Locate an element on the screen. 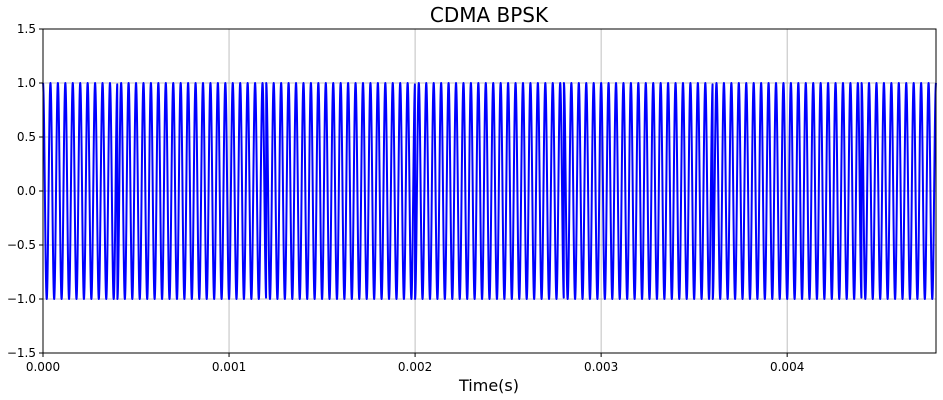 The height and width of the screenshot is (400, 943). y-tick-label: 0.0 is located at coordinates (26, 191).